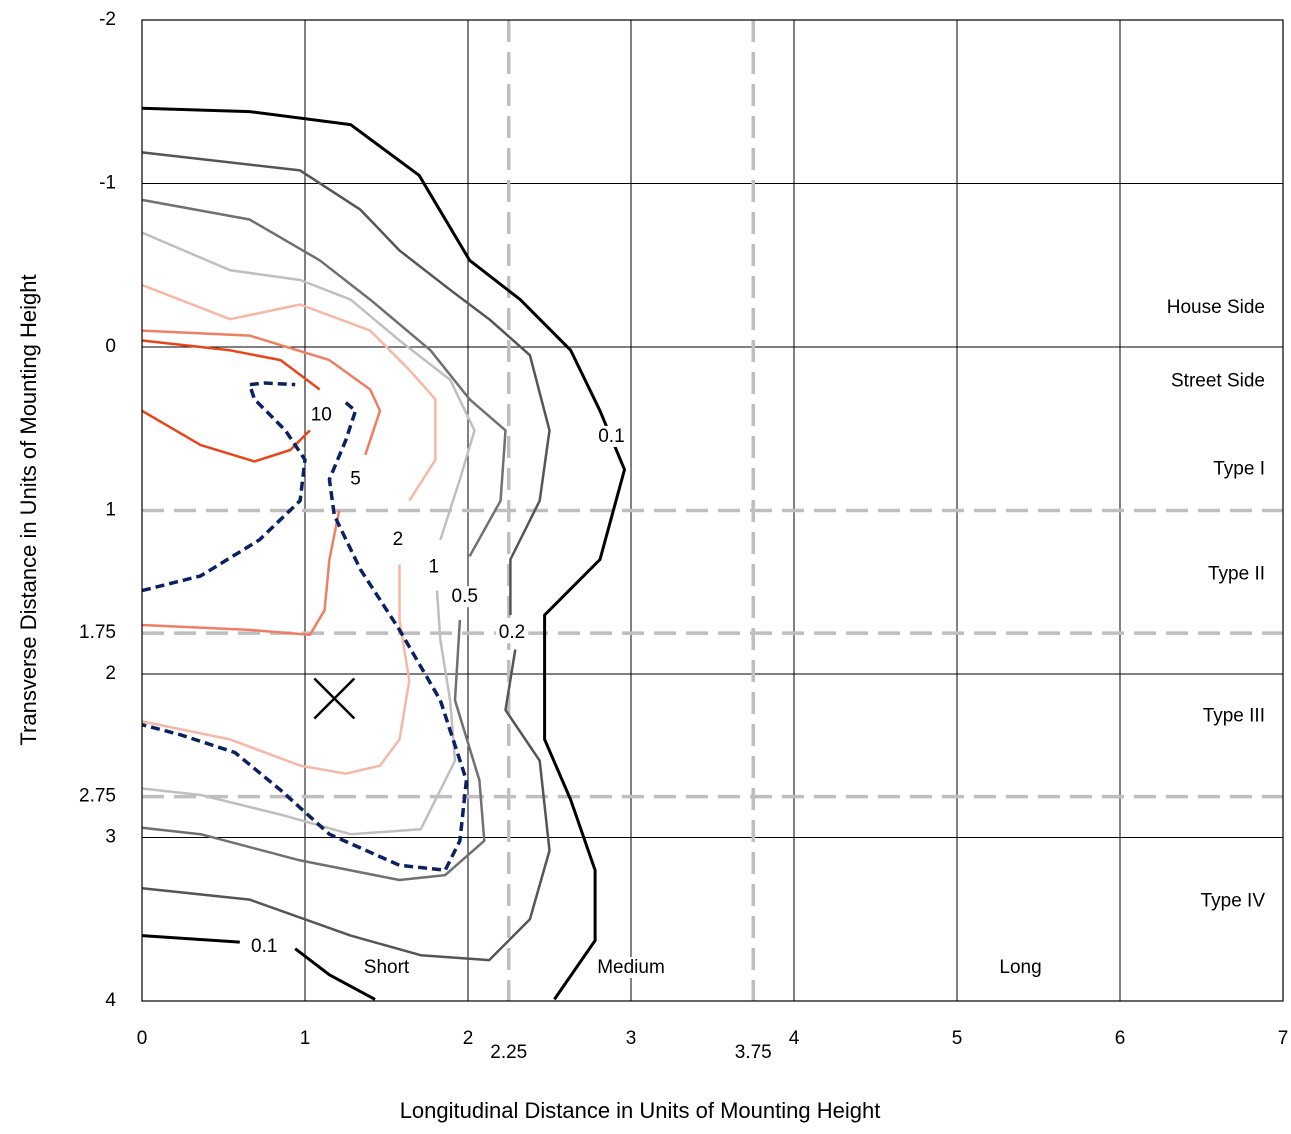  I want to click on contour-label: 1, so click(433, 567).